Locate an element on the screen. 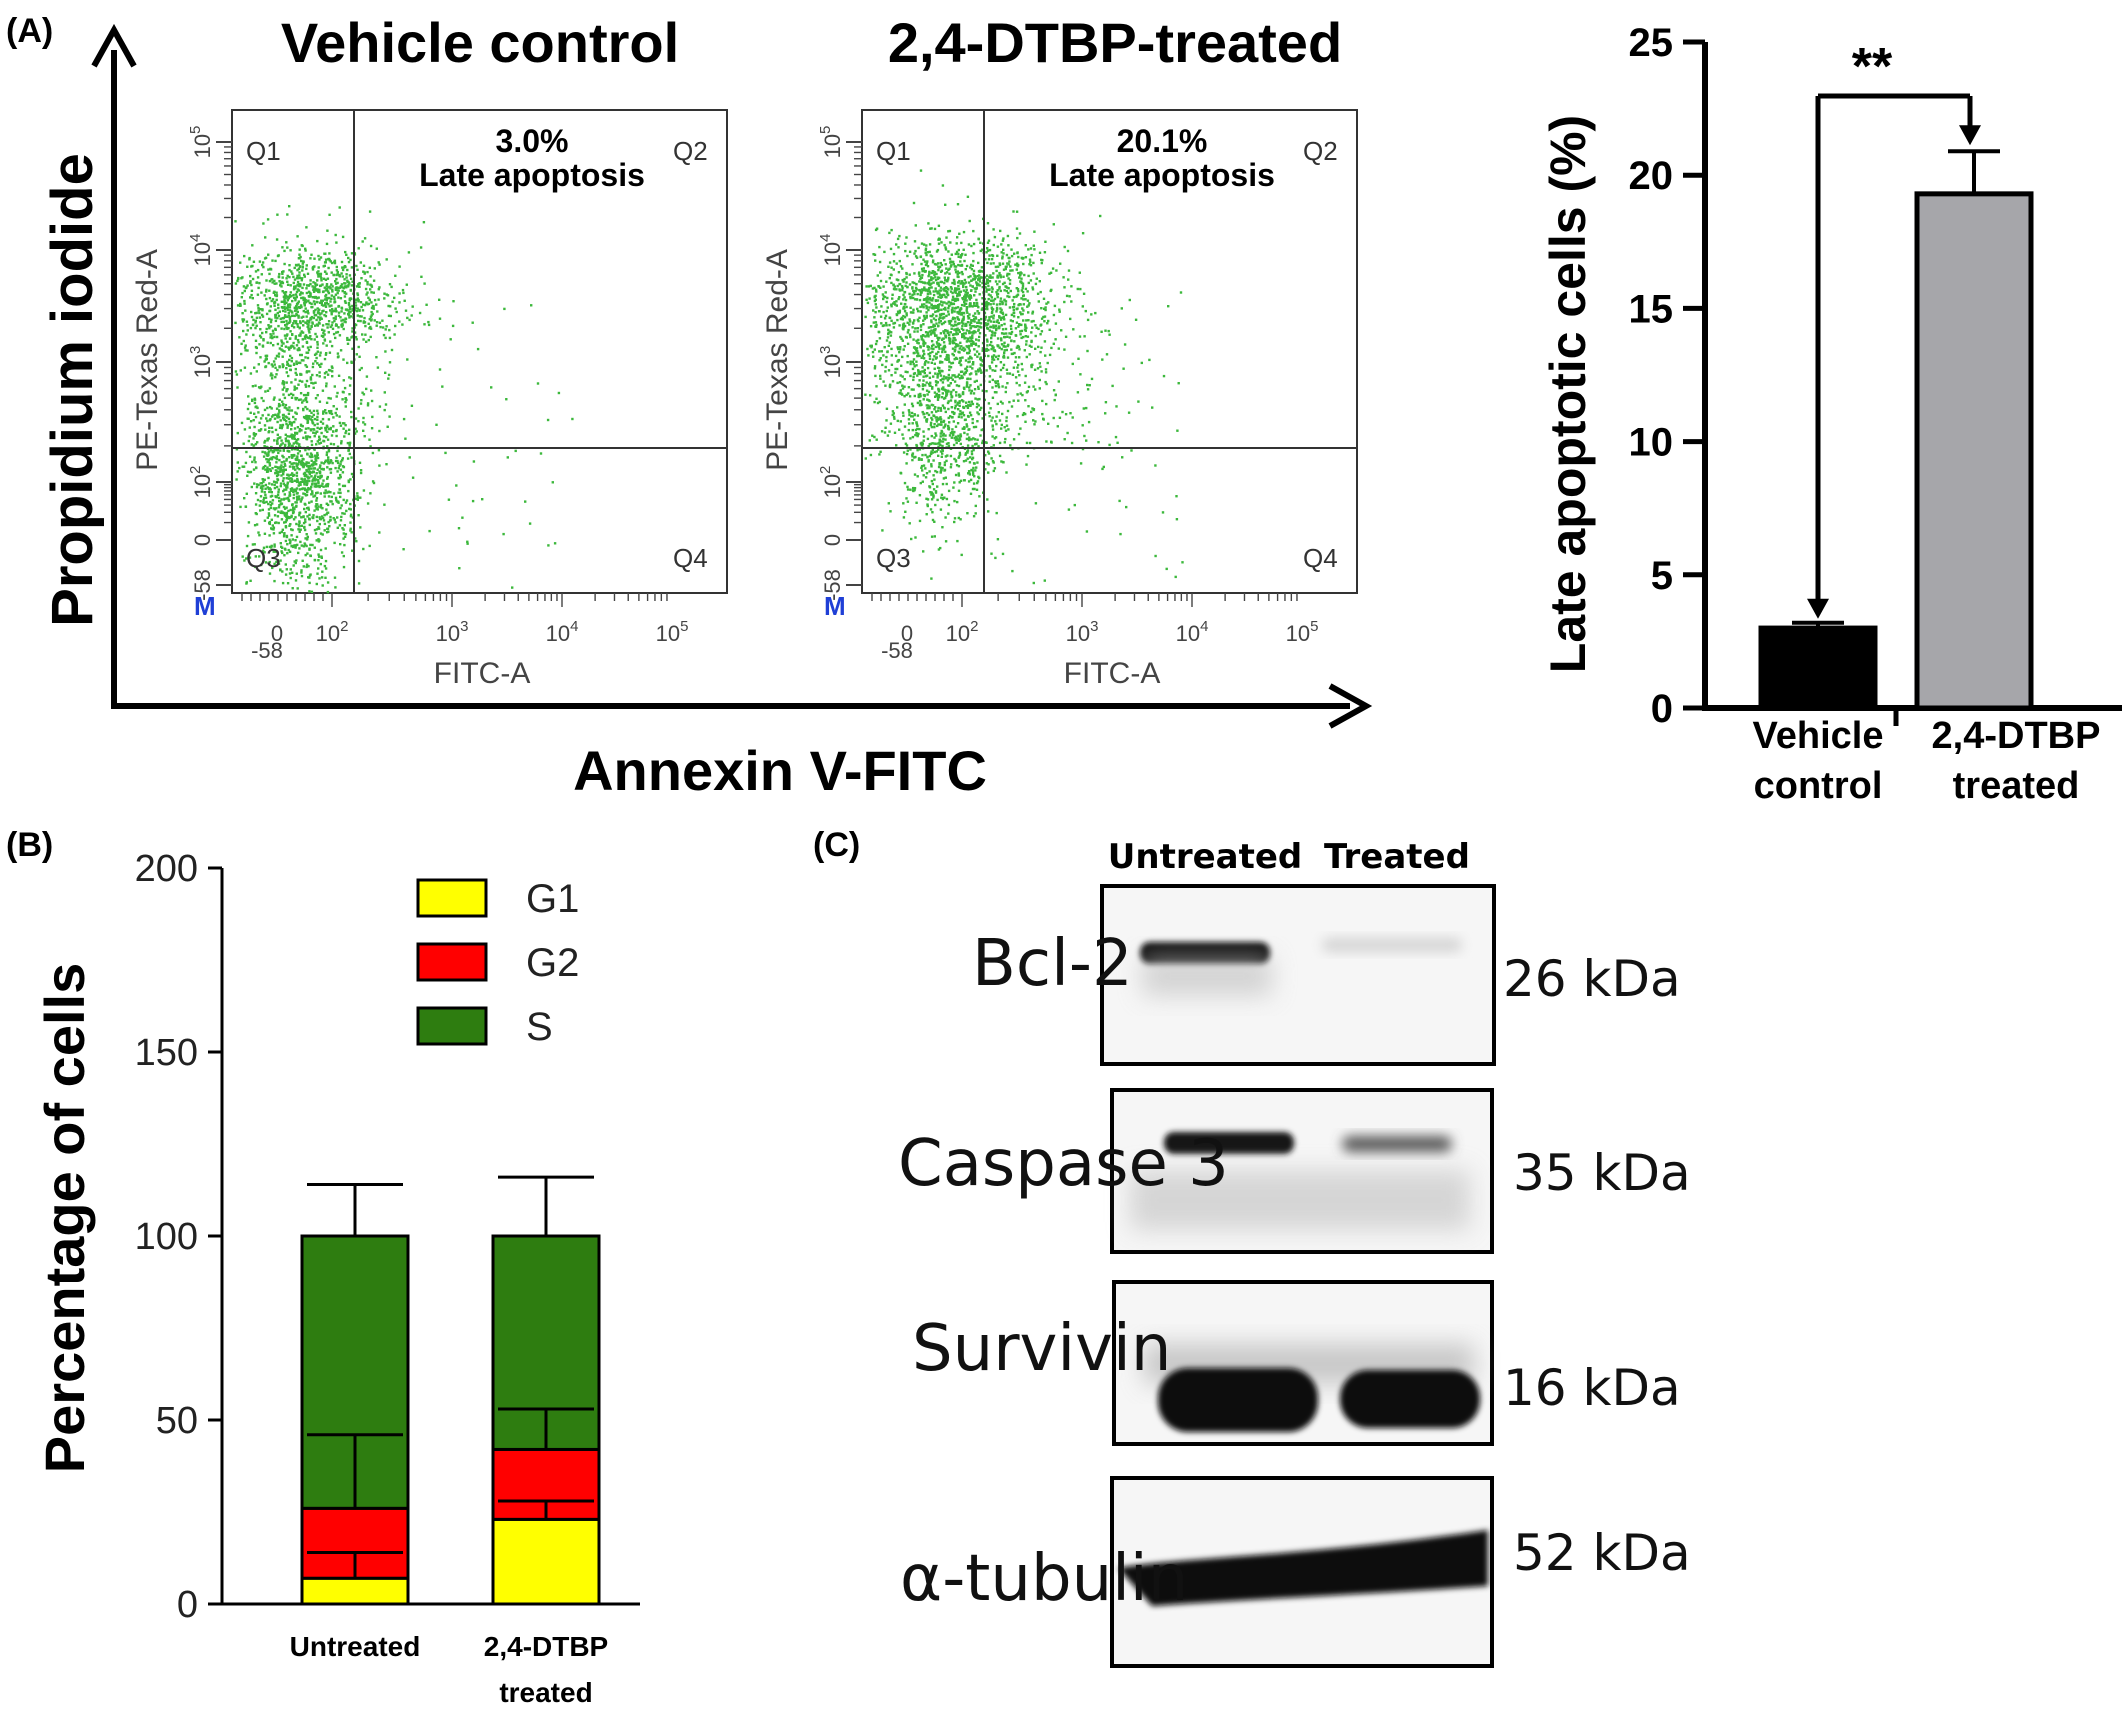 The height and width of the screenshot is (1714, 2128). quadrant-label: Q2 is located at coordinates (690, 151).